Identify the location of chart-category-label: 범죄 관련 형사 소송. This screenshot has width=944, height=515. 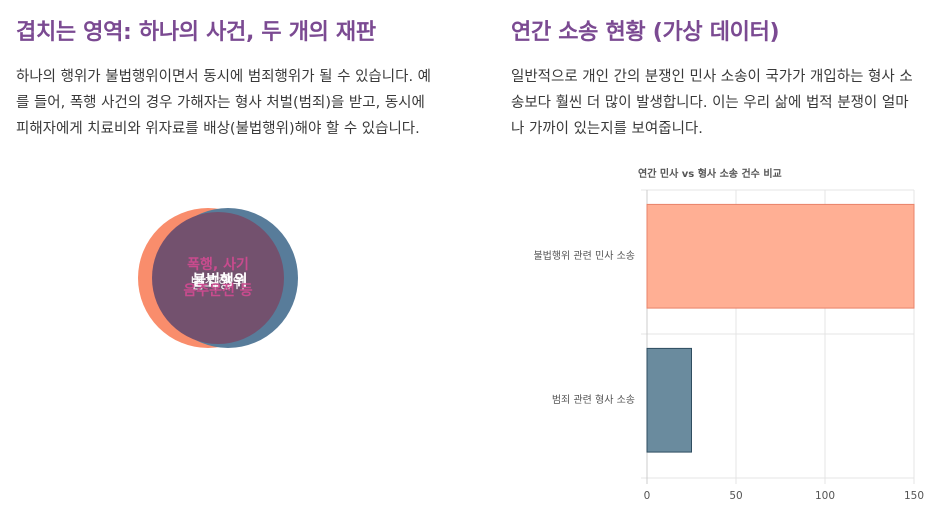
(593, 400).